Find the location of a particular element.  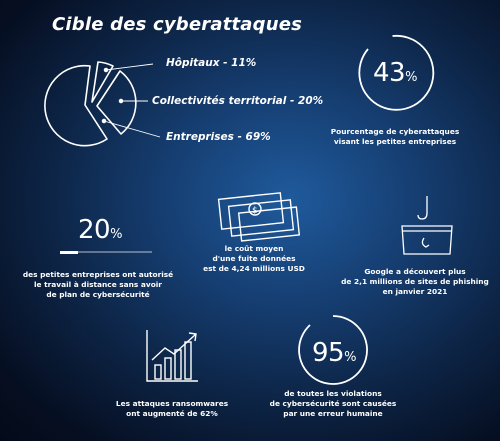

stat-20-progress-fill is located at coordinates (69, 252).